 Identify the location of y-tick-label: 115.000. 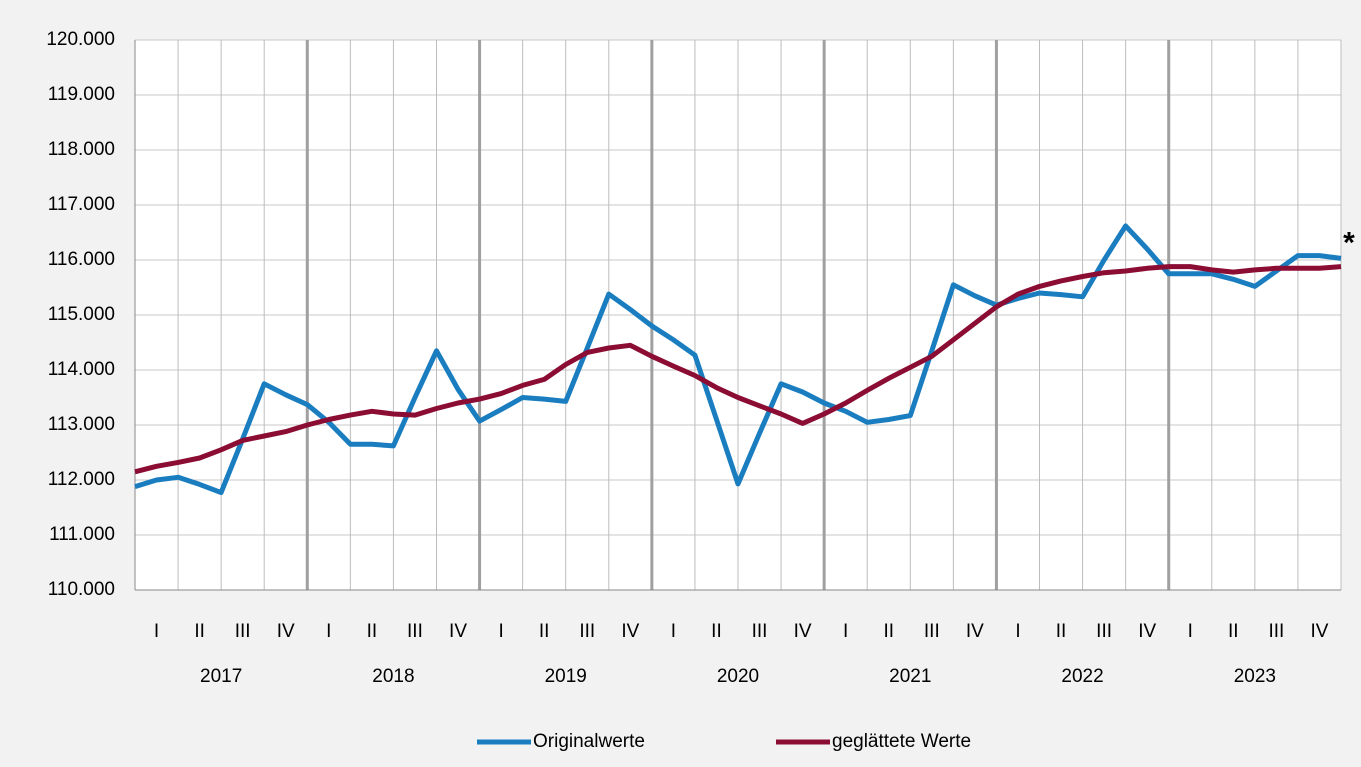
(81, 314).